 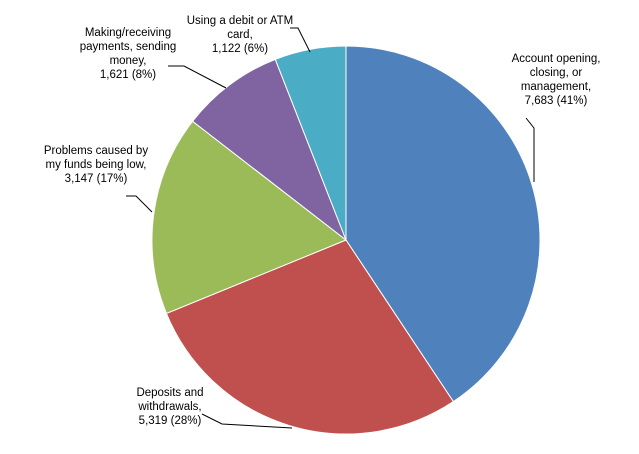 What do you see at coordinates (169, 407) in the screenshot?
I see `slice-label-2: Deposits and withdrawals, 5,319 (28%)` at bounding box center [169, 407].